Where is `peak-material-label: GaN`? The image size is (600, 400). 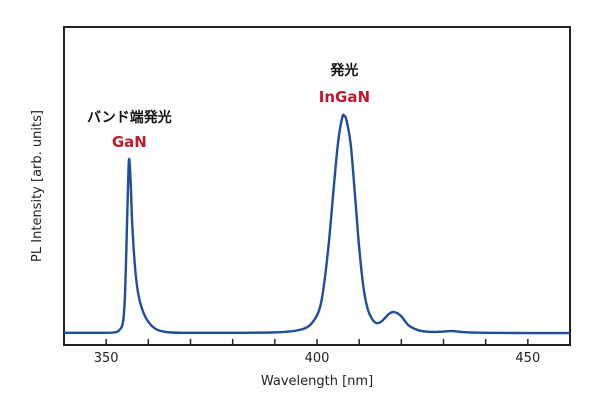 peak-material-label: GaN is located at coordinates (129, 142).